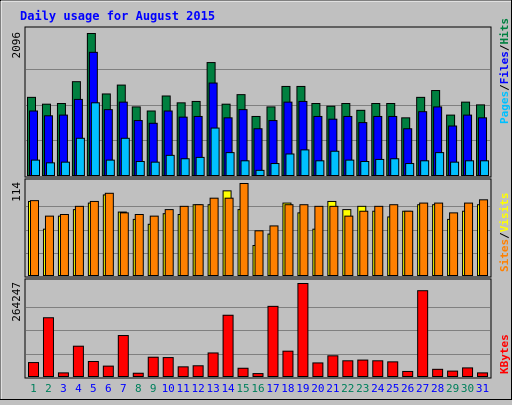  I want to click on legend-pages: Pages, so click(504, 107).